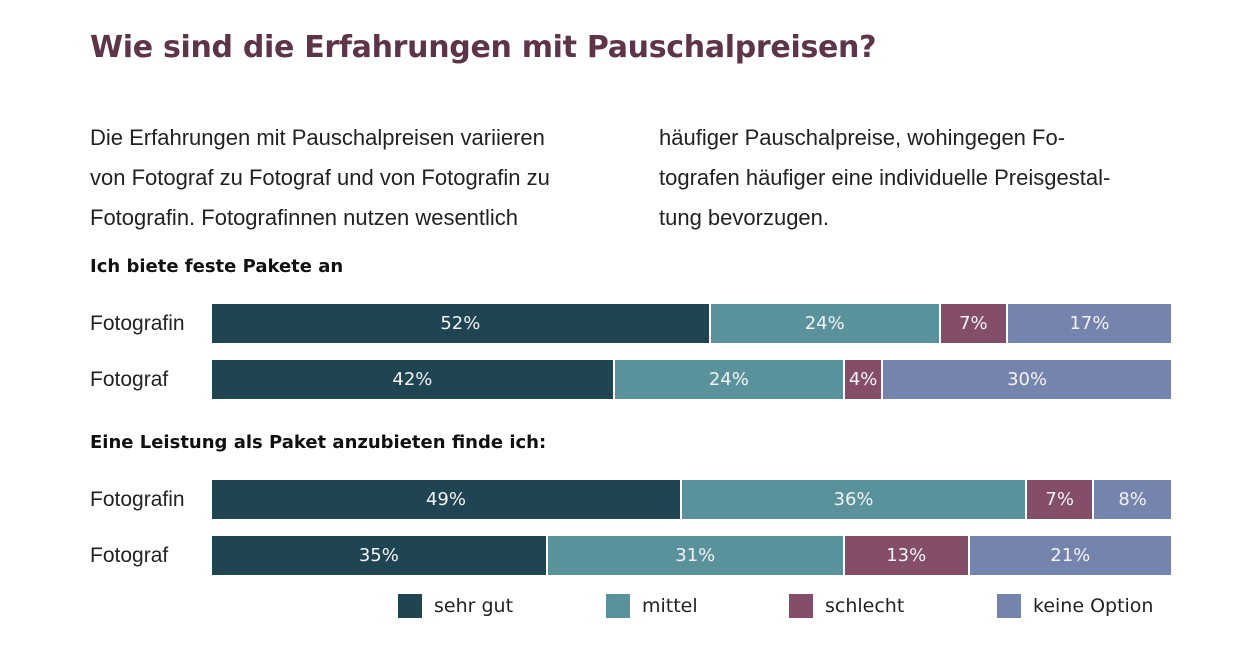  I want to click on bar-segment-sehr-gut: 35%, so click(380, 555).